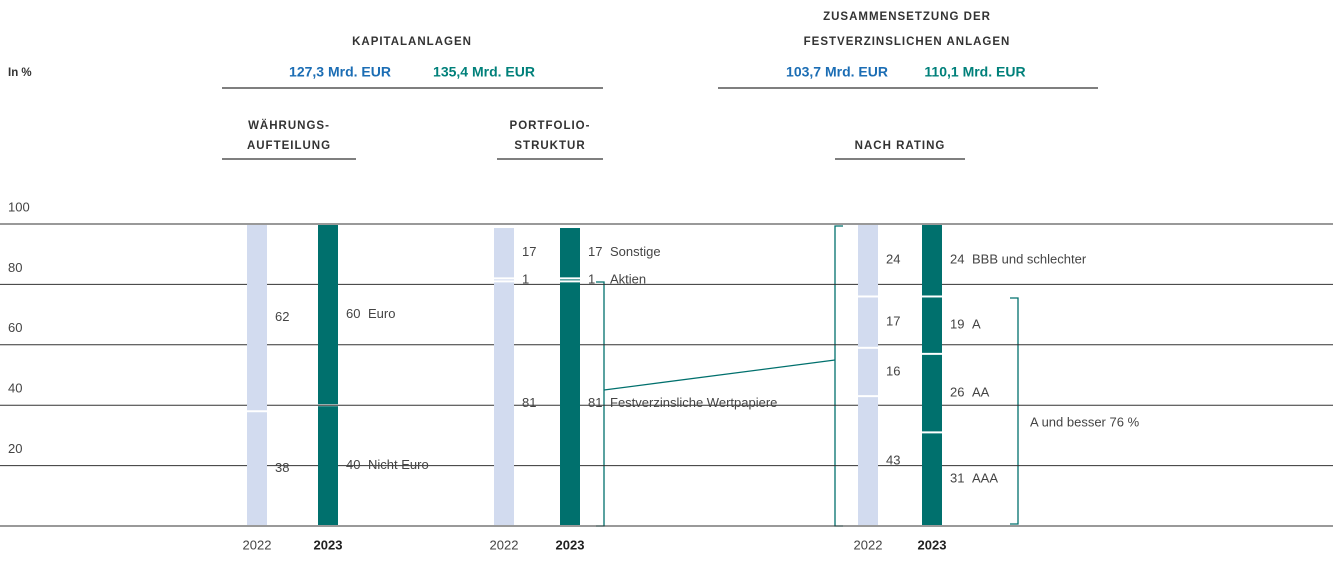 The height and width of the screenshot is (585, 1333). Describe the element at coordinates (957, 392) in the screenshot. I see `value-label: 26` at that location.